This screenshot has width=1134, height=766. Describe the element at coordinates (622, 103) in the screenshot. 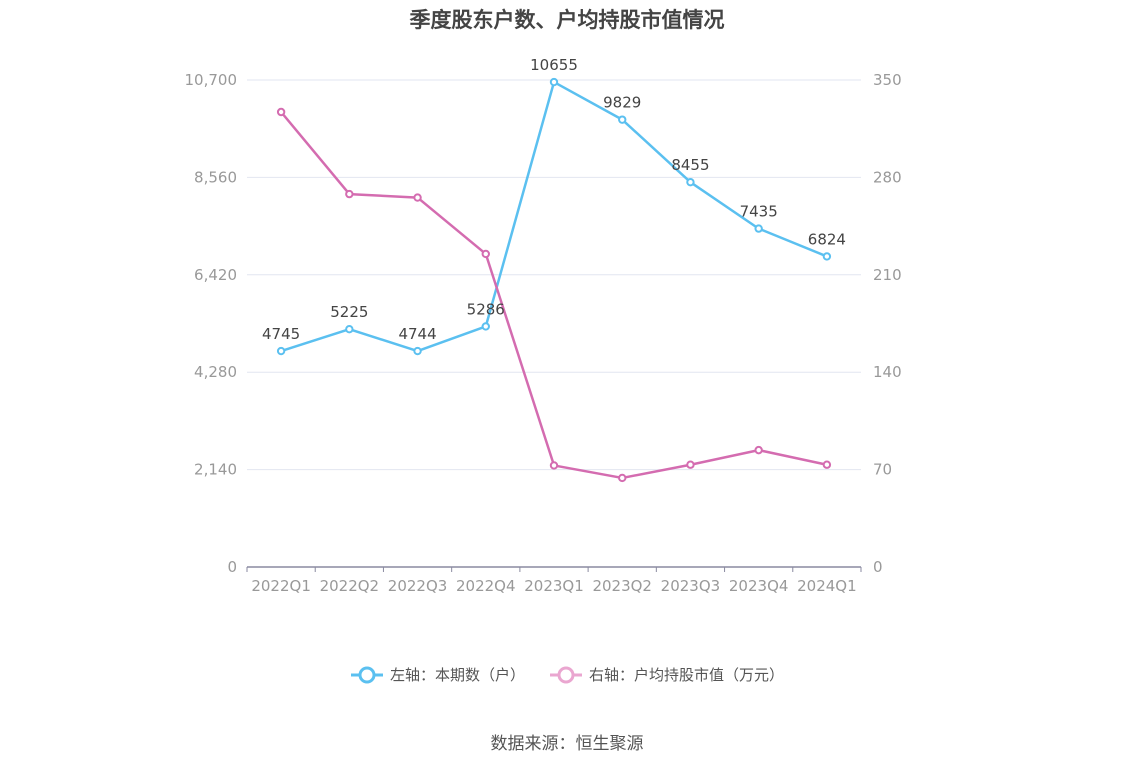

I see `data-label: 9829` at that location.